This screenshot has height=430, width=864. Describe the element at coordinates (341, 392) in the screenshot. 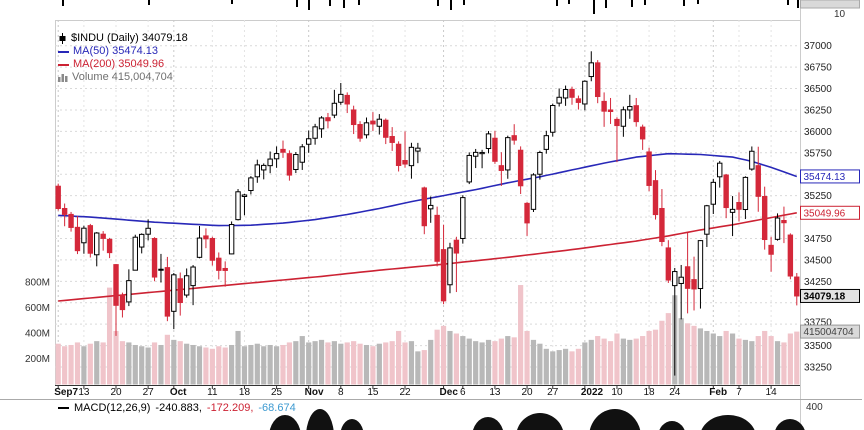

I see `svg-text: 8` at that location.